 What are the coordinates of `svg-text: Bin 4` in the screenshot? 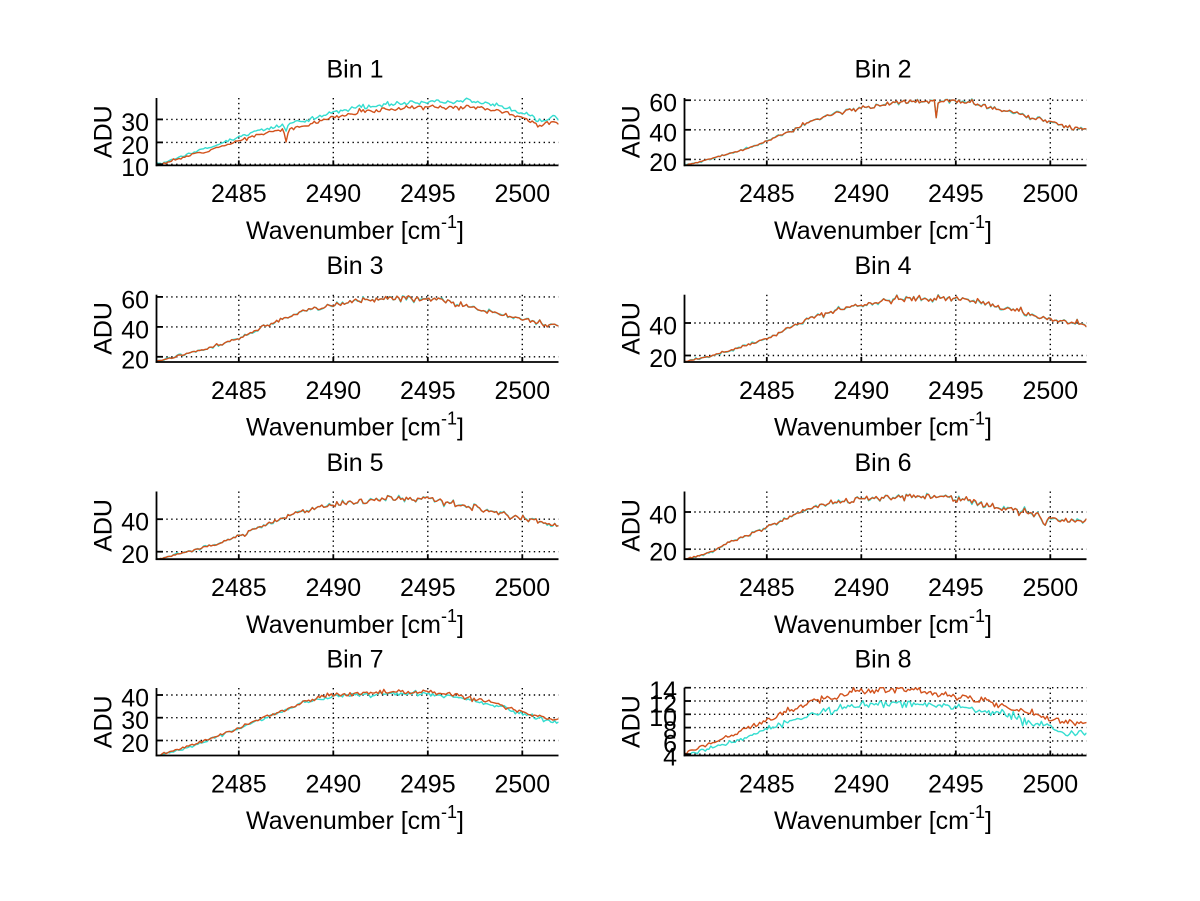 It's located at (883, 266).